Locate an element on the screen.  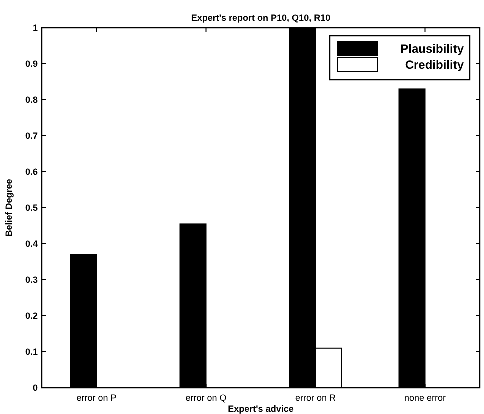
y-tick-label: 1 is located at coordinates (35, 27).